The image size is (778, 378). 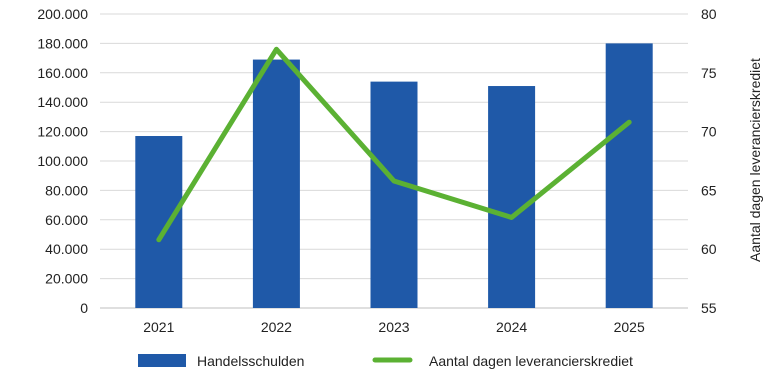 I want to click on right-y-tick-label: 55, so click(x=709, y=308).